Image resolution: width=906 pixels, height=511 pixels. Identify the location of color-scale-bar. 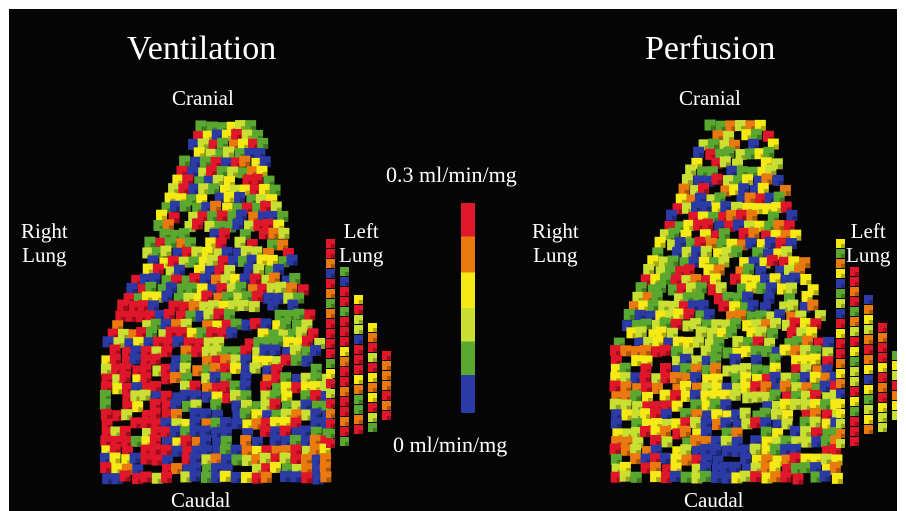
(468, 308).